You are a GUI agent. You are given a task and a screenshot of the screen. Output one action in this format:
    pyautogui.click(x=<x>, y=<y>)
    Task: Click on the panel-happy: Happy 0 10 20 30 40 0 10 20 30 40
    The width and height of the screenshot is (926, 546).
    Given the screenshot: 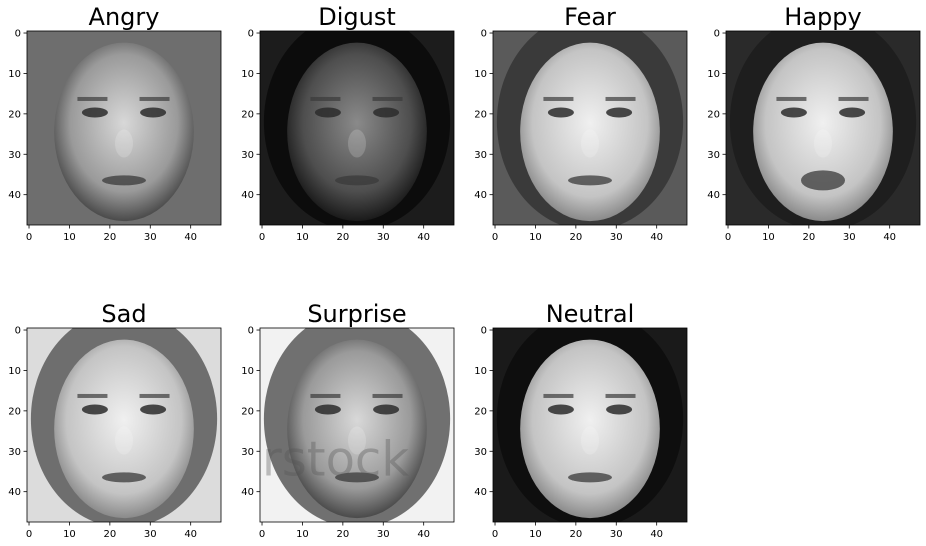 What is the action you would take?
    pyautogui.click(x=814, y=123)
    